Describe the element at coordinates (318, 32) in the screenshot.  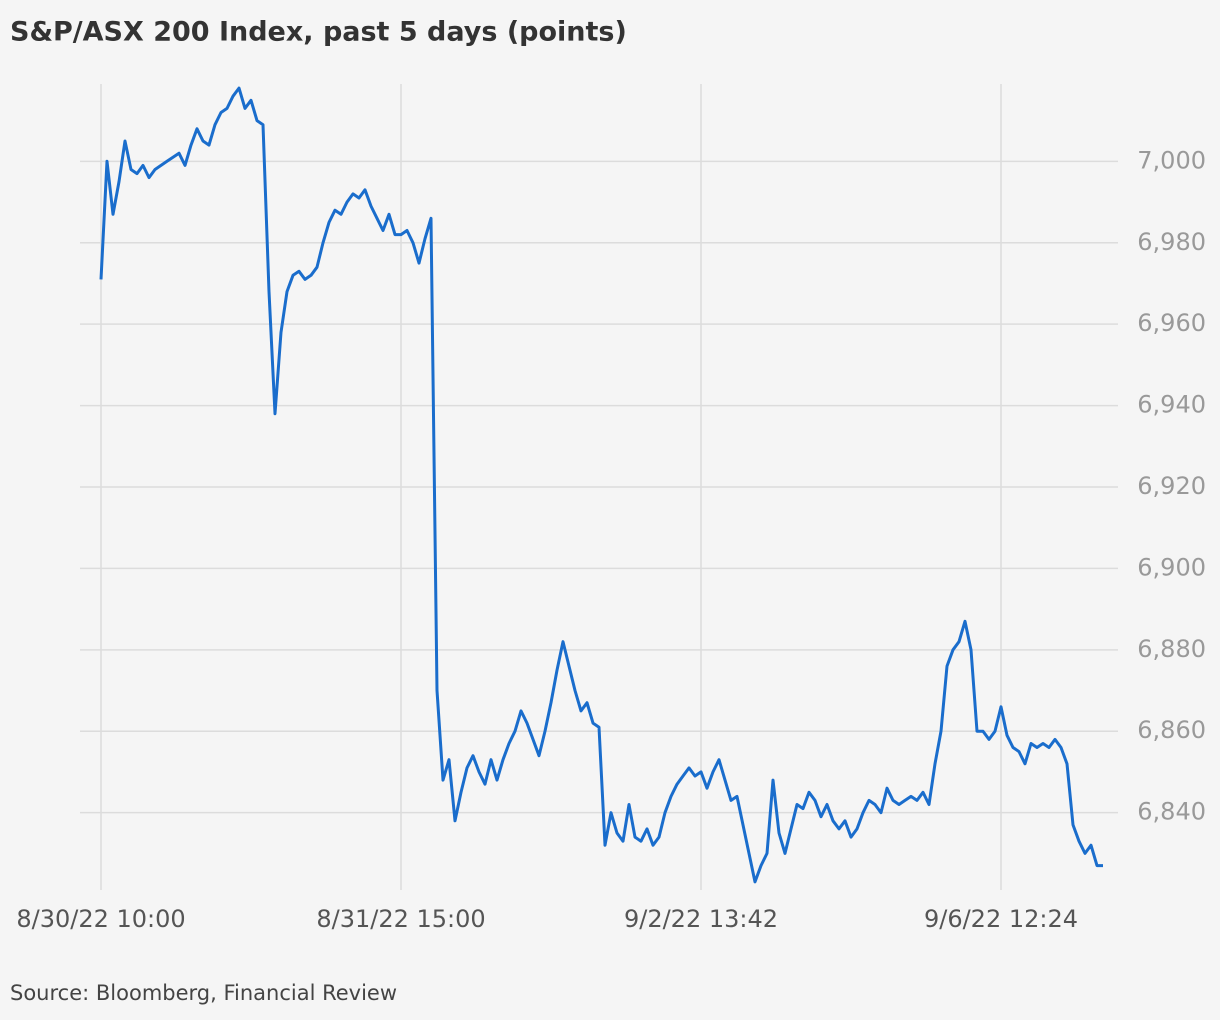
I see `chart-title: S&P/ASX 200 Index, past 5 days (points)` at that location.